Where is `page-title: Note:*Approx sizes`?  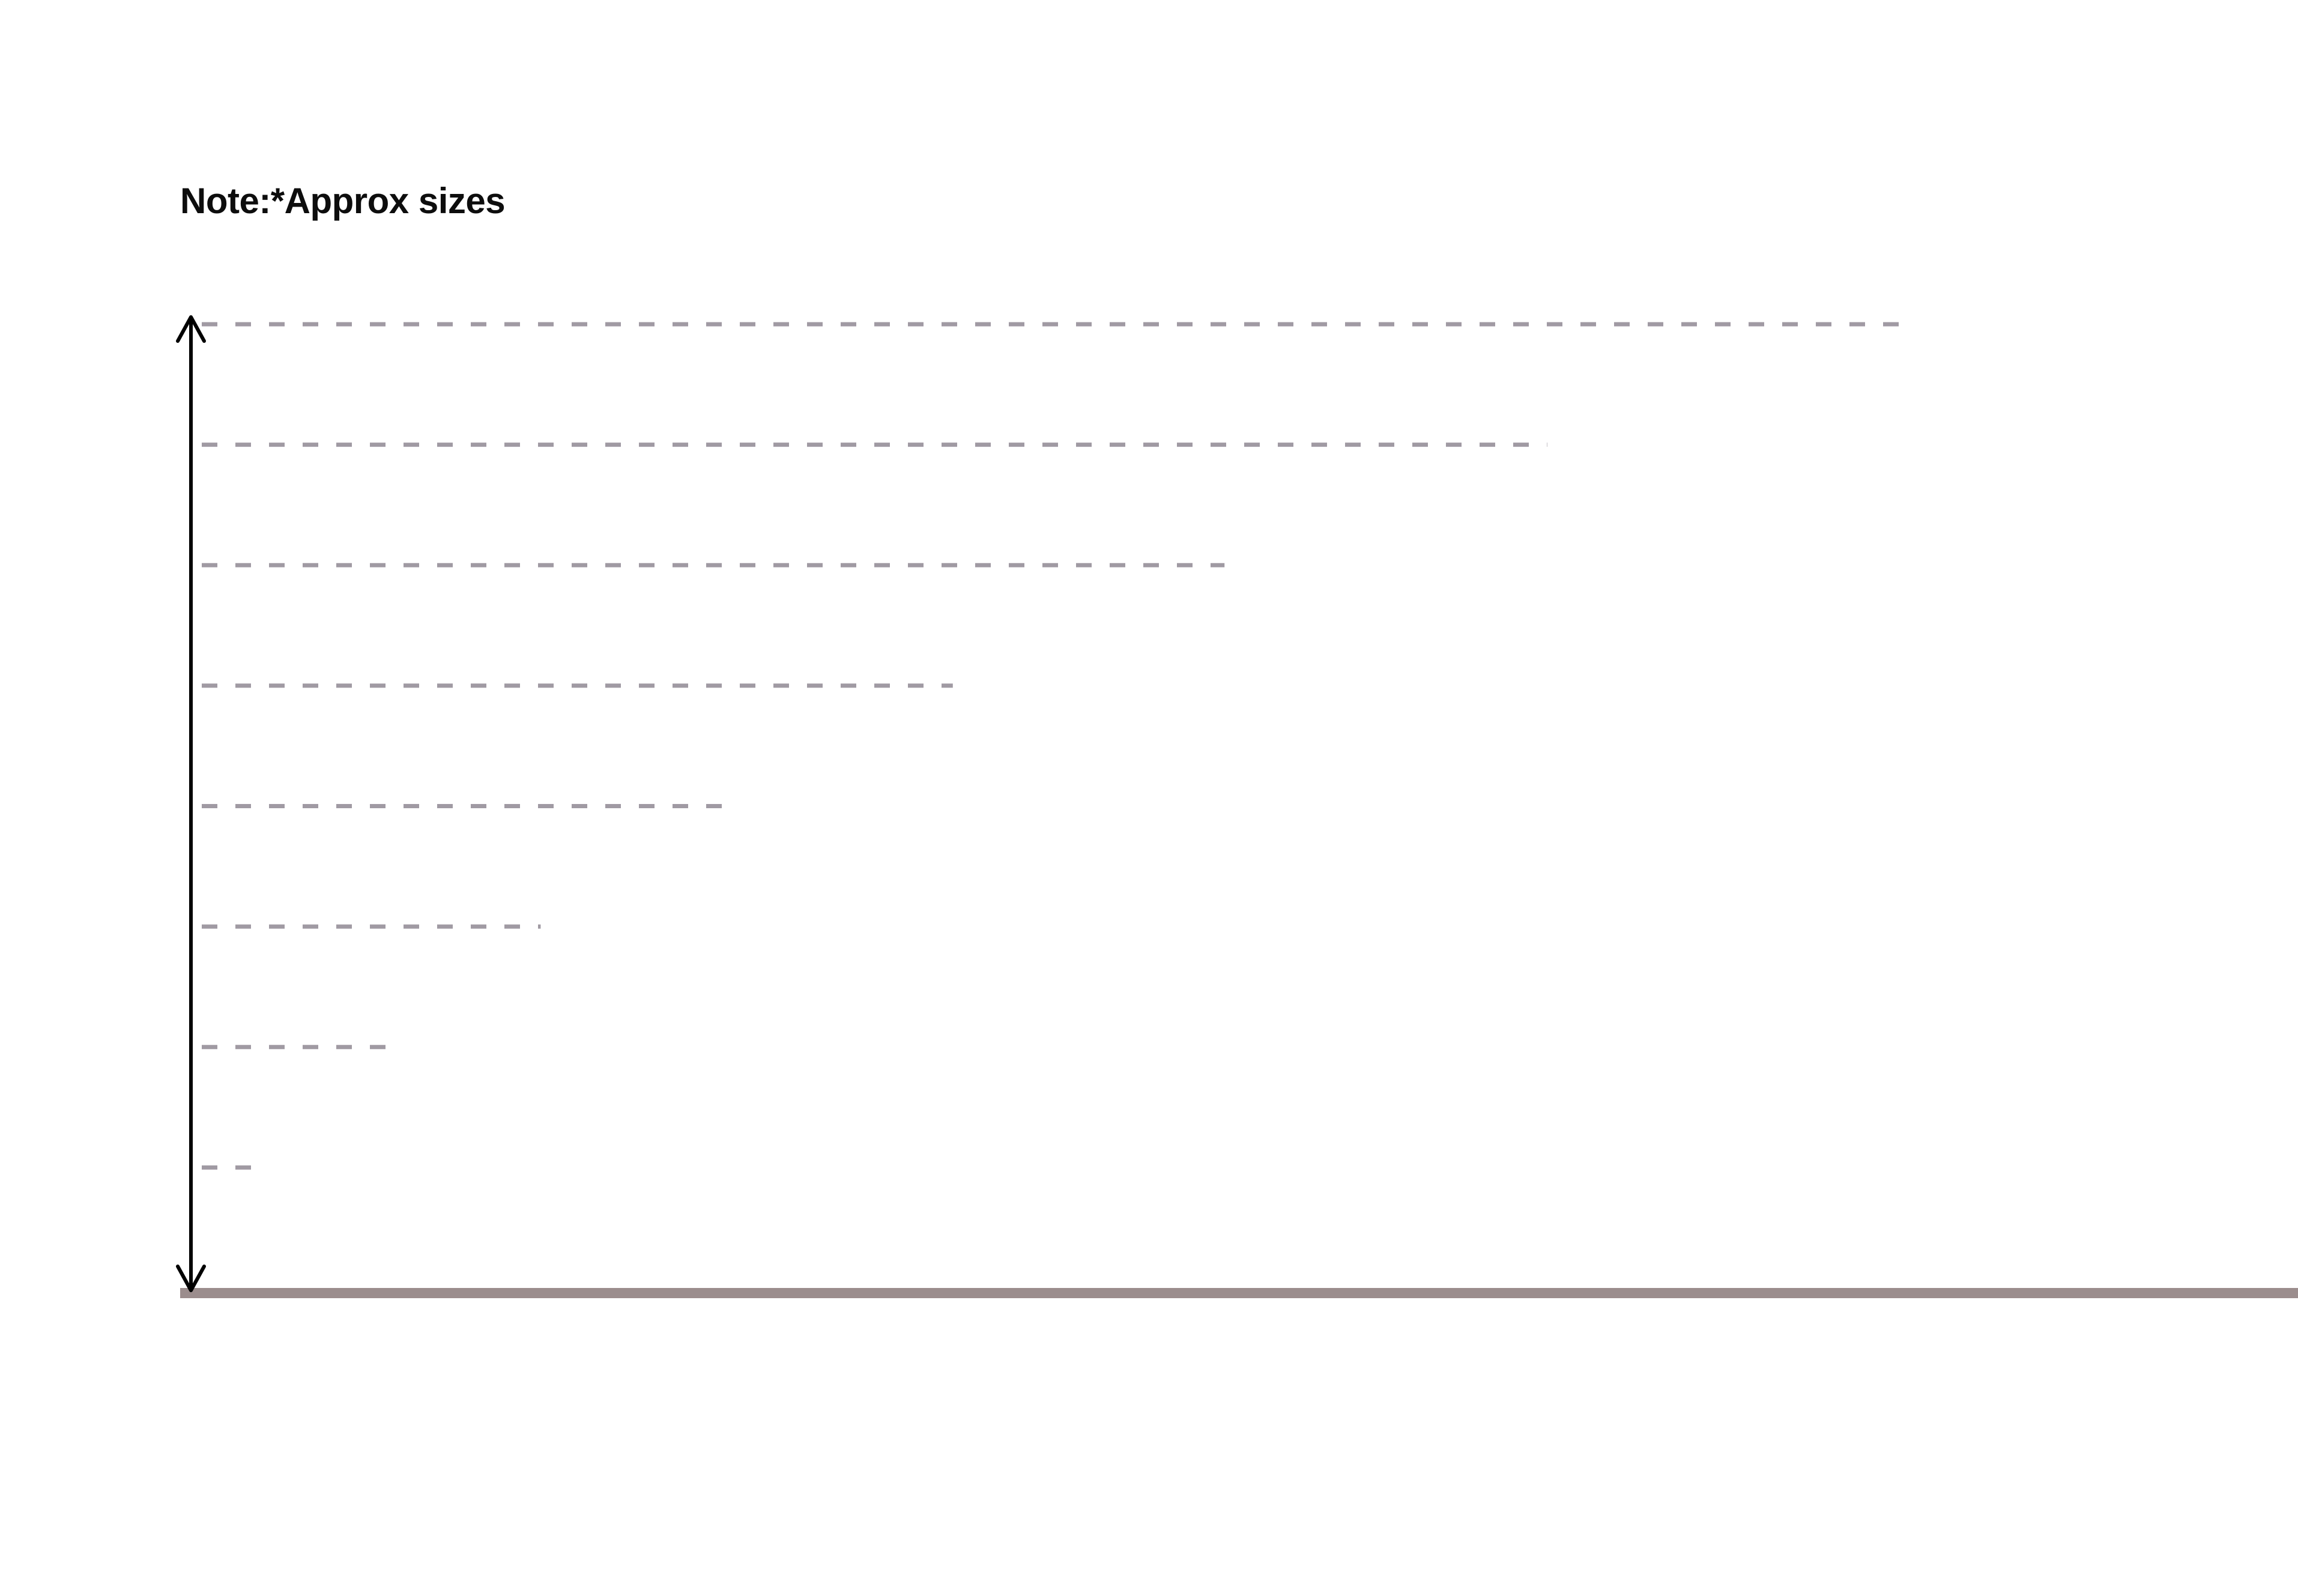
page-title: Note:*Approx sizes is located at coordinates (343, 201).